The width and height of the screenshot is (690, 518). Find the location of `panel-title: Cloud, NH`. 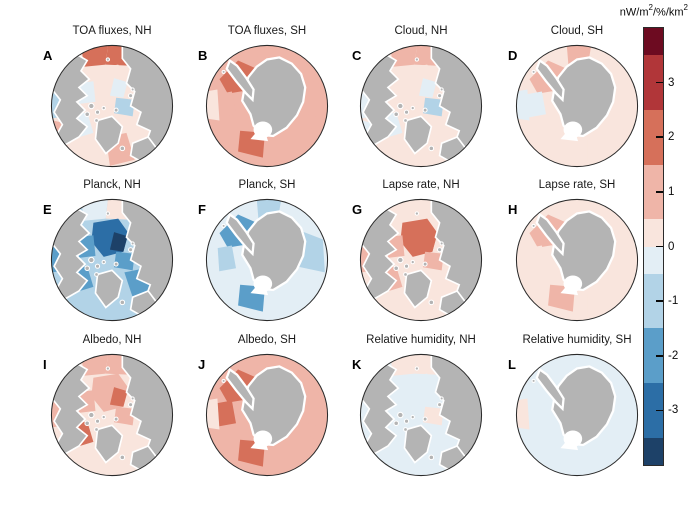

panel-title: Cloud, NH is located at coordinates (421, 31).